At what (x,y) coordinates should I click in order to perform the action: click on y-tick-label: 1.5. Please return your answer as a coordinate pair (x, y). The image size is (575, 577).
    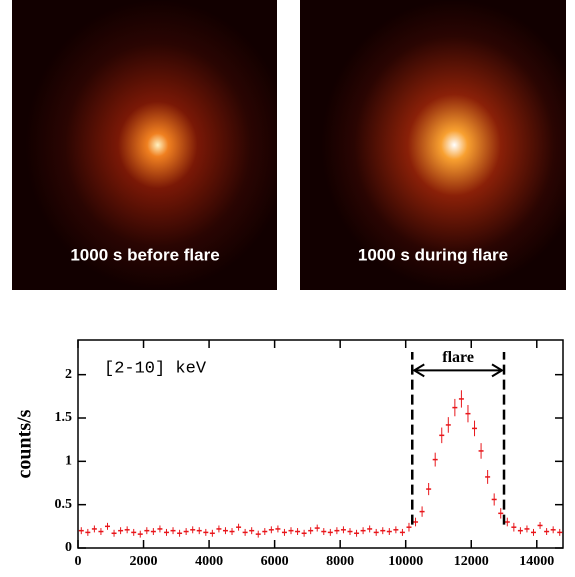
    Looking at the image, I should click on (64, 417).